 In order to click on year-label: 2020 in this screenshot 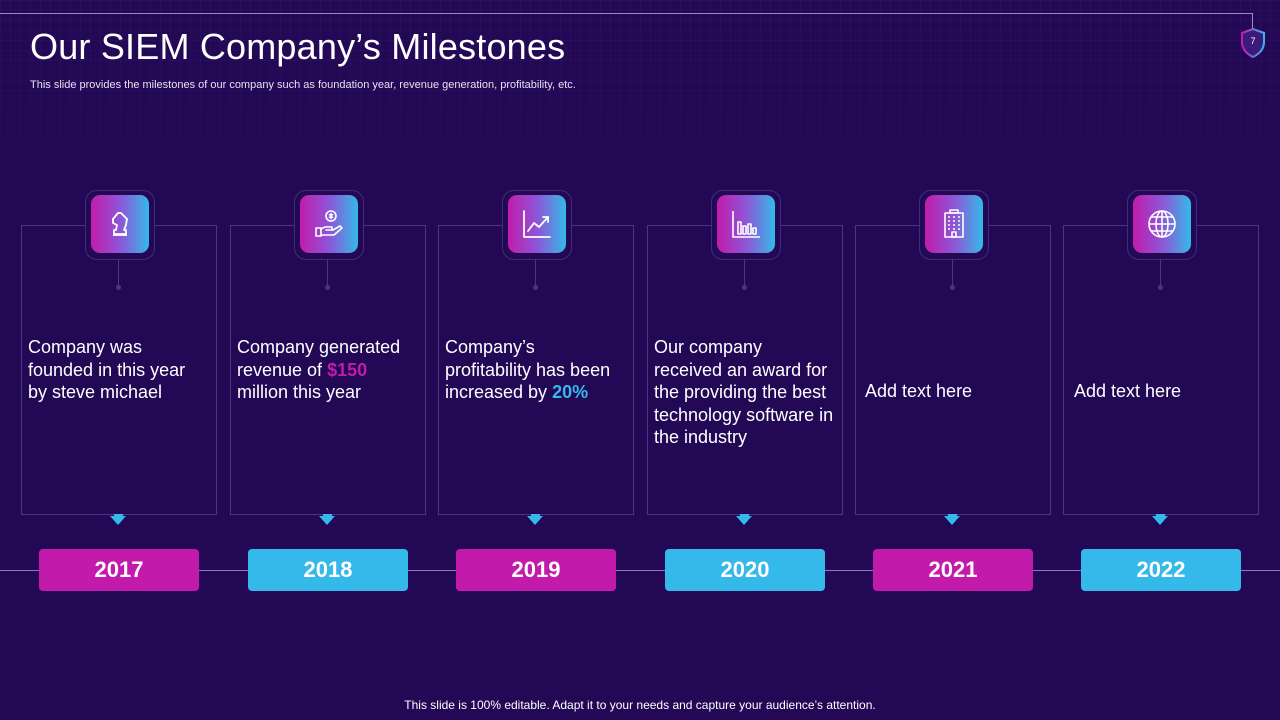, I will do `click(745, 570)`.